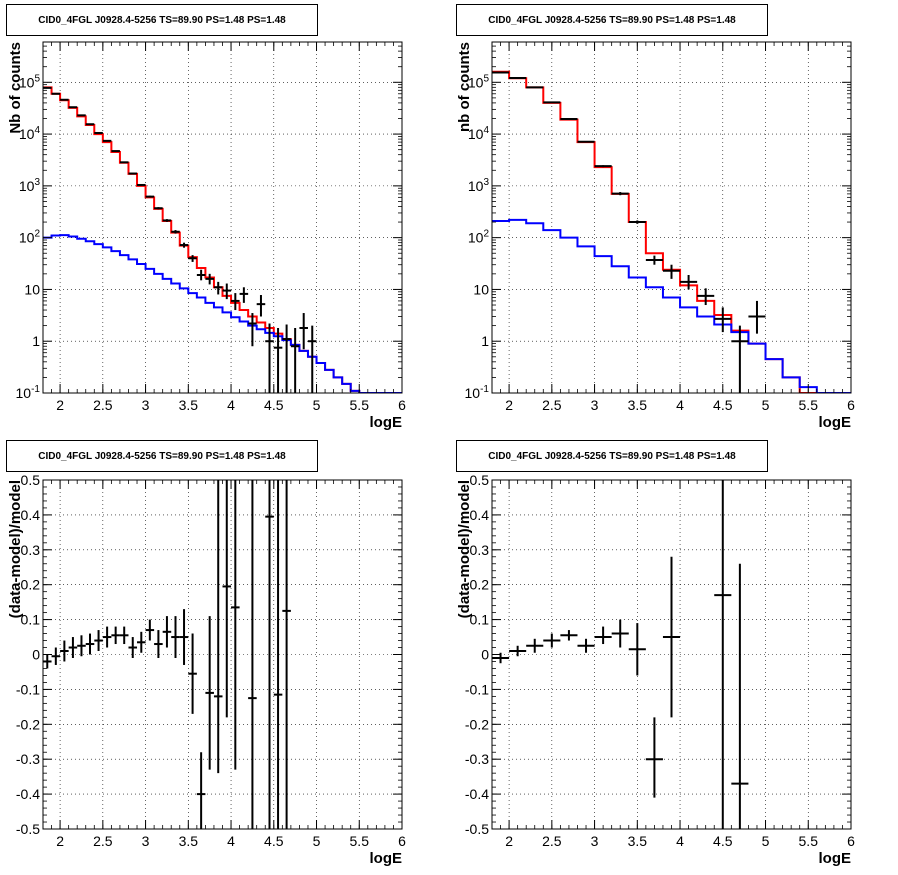 The width and height of the screenshot is (898, 875). What do you see at coordinates (31, 550) in the screenshot?
I see `y-tick-label: 0.3` at bounding box center [31, 550].